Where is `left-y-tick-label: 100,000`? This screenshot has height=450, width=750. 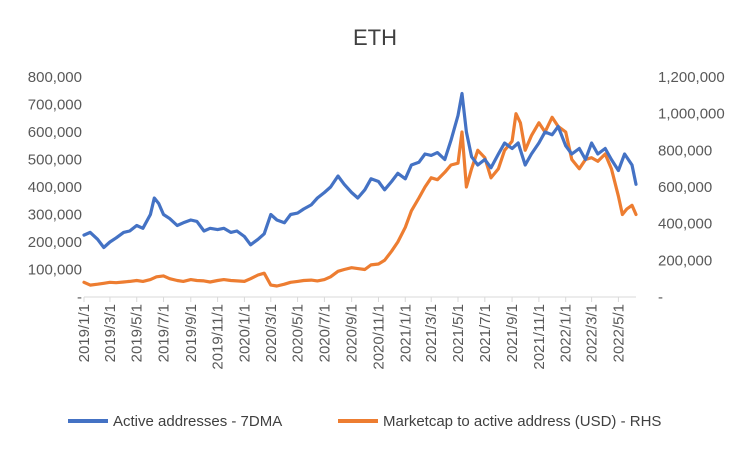 left-y-tick-label: 100,000 is located at coordinates (55, 270).